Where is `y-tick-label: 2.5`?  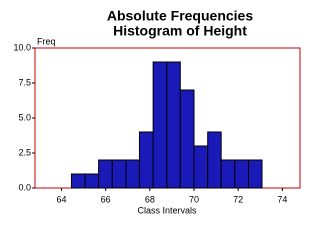
y-tick-label: 2.5 is located at coordinates (24, 152).